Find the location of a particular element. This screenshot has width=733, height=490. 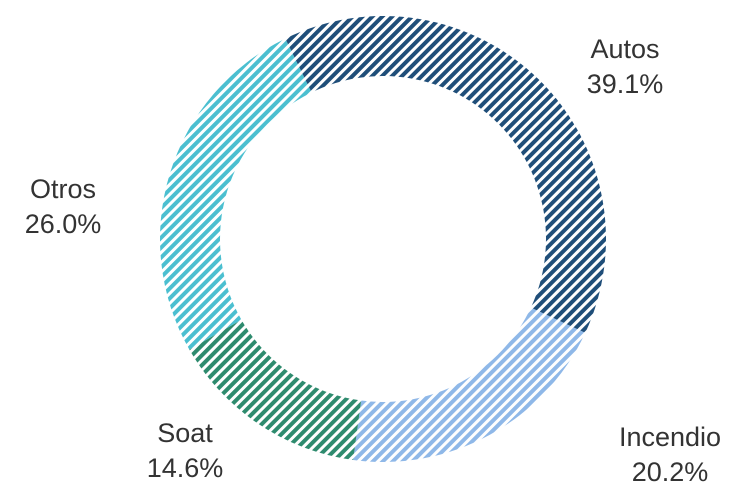

label-autos-name: Autos is located at coordinates (625, 49).